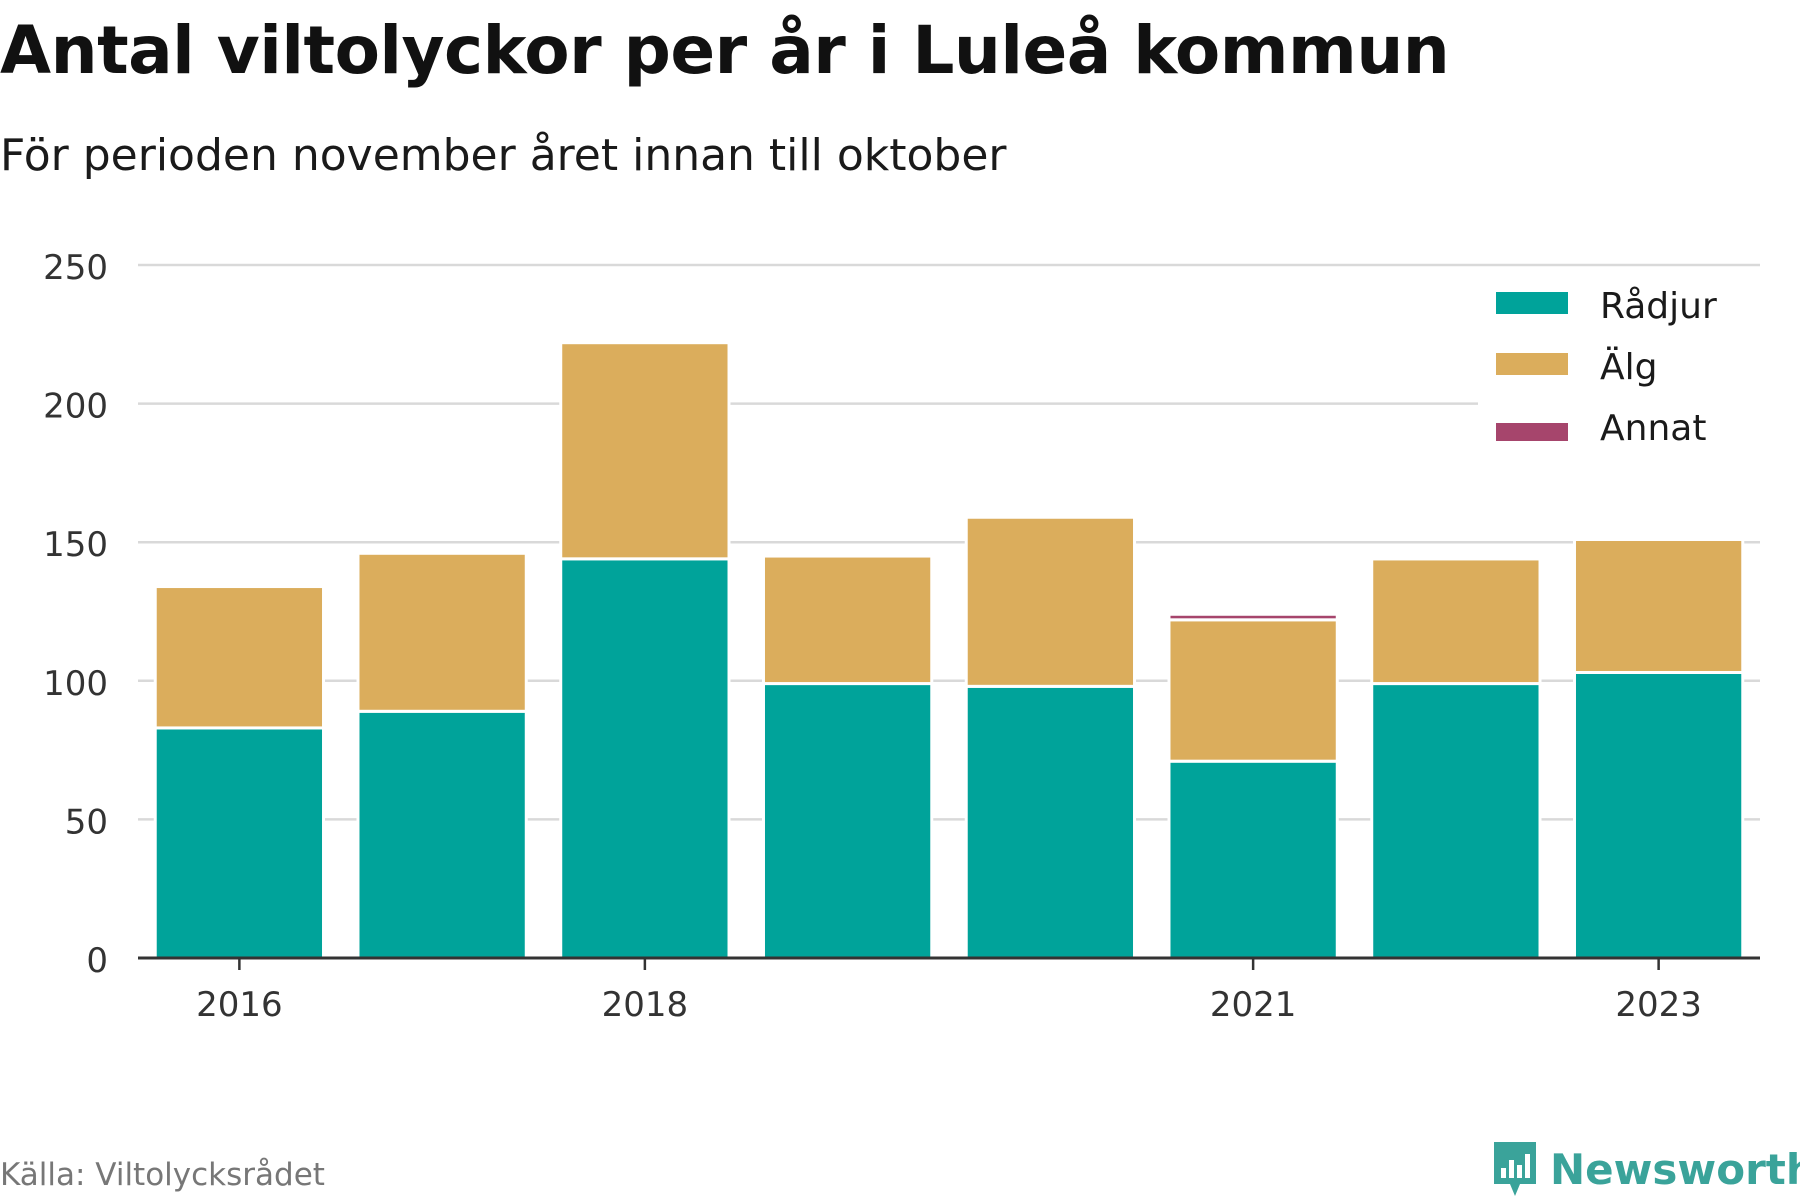  What do you see at coordinates (949, 990) in the screenshot?
I see `x-axis: 2016 2018 2021 2023` at bounding box center [949, 990].